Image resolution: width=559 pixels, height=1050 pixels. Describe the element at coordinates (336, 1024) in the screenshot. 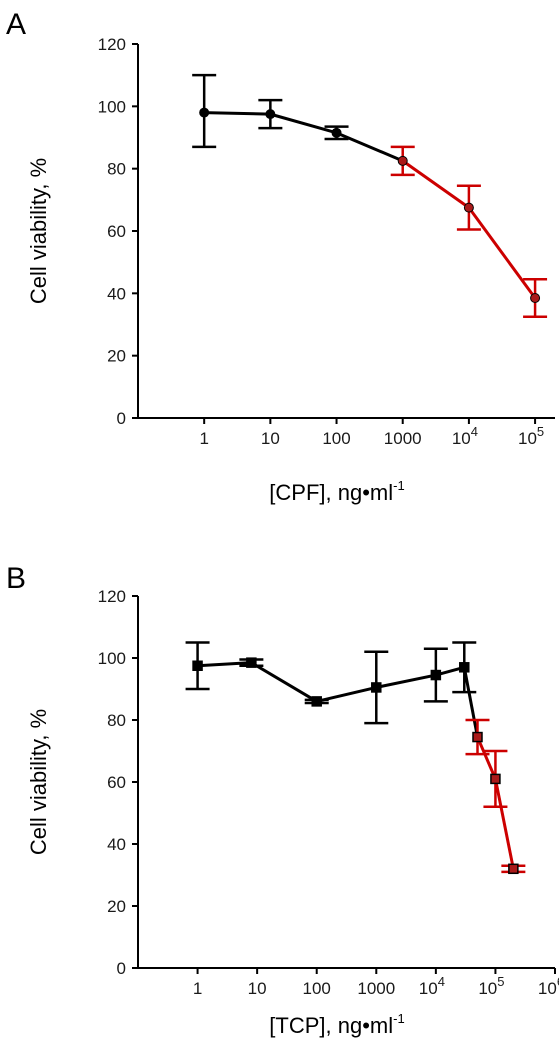

I see `x-axis-title: [TCP], ng•ml-1` at that location.